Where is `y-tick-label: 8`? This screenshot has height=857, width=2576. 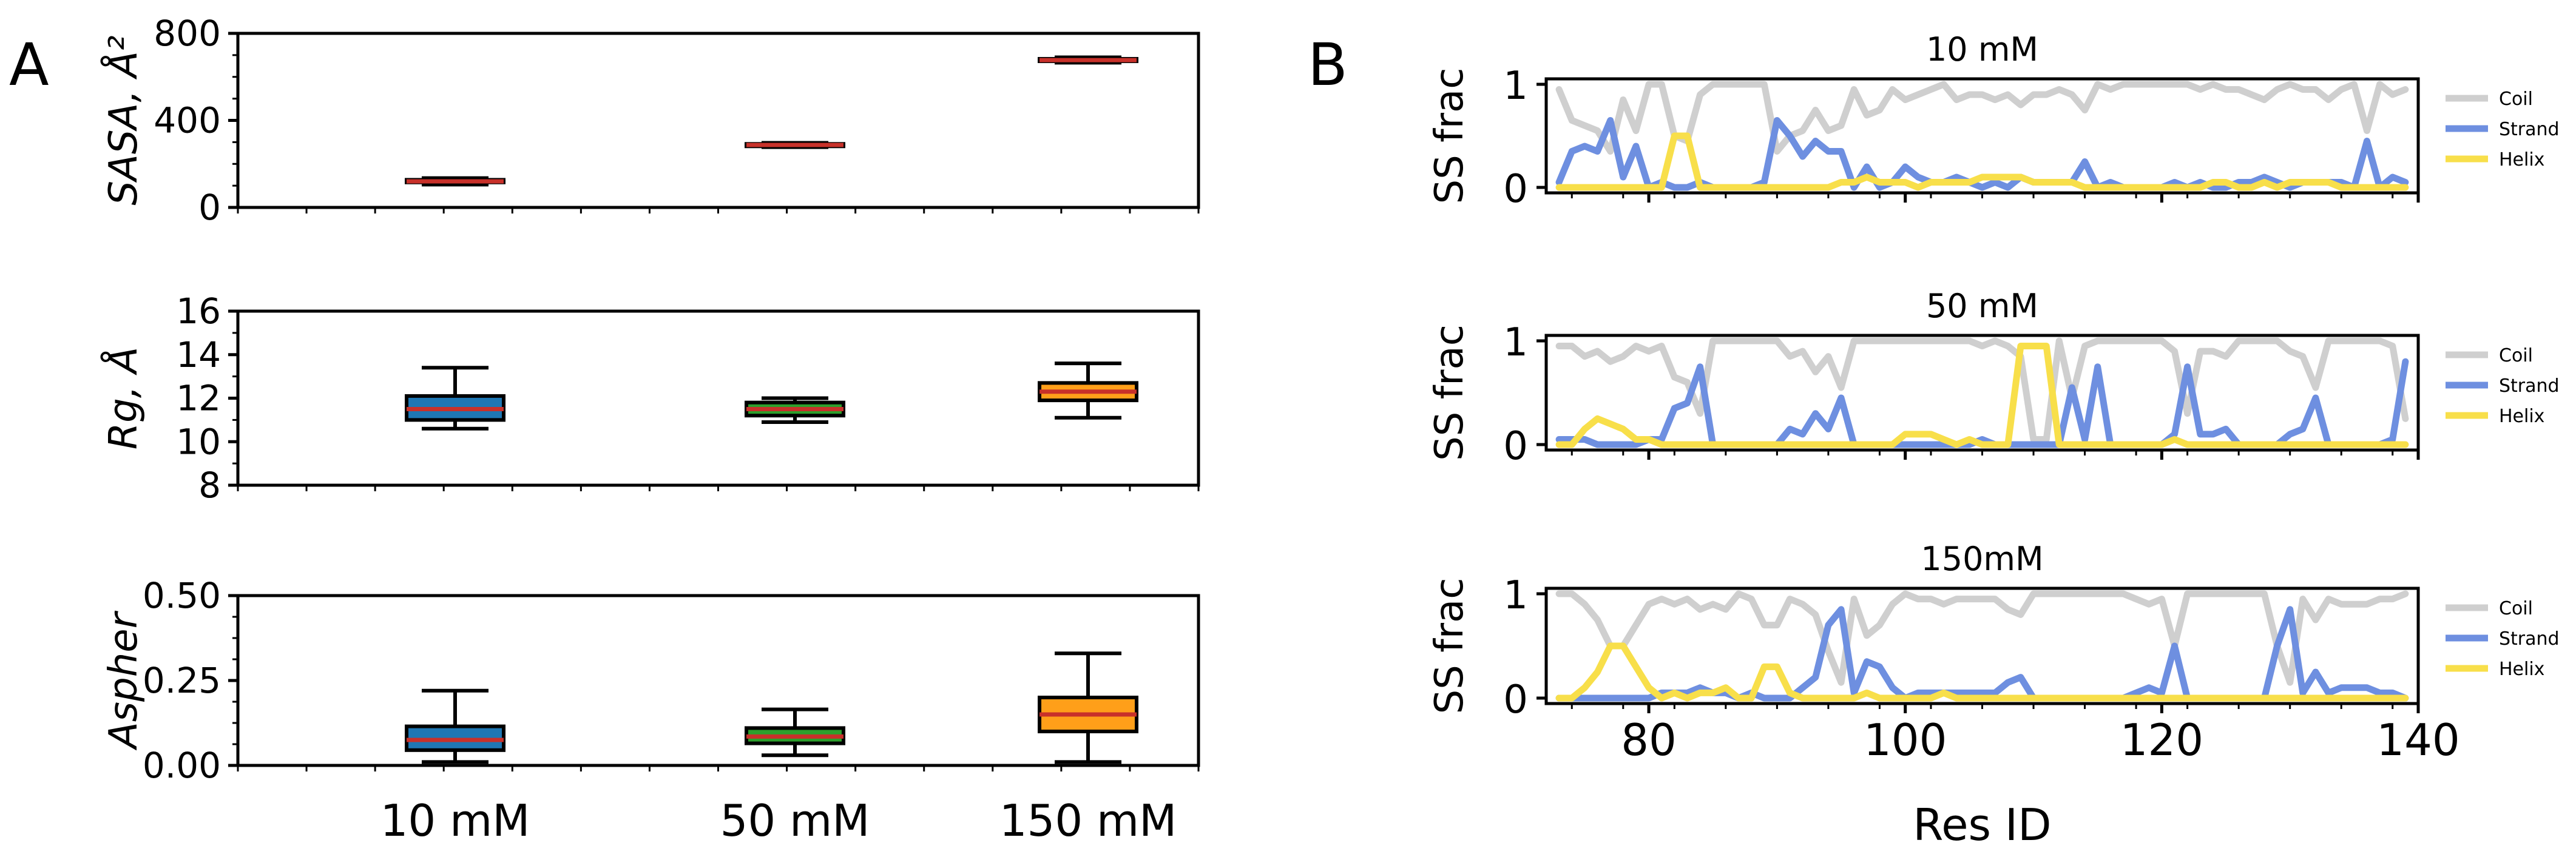
y-tick-label: 8 is located at coordinates (209, 486).